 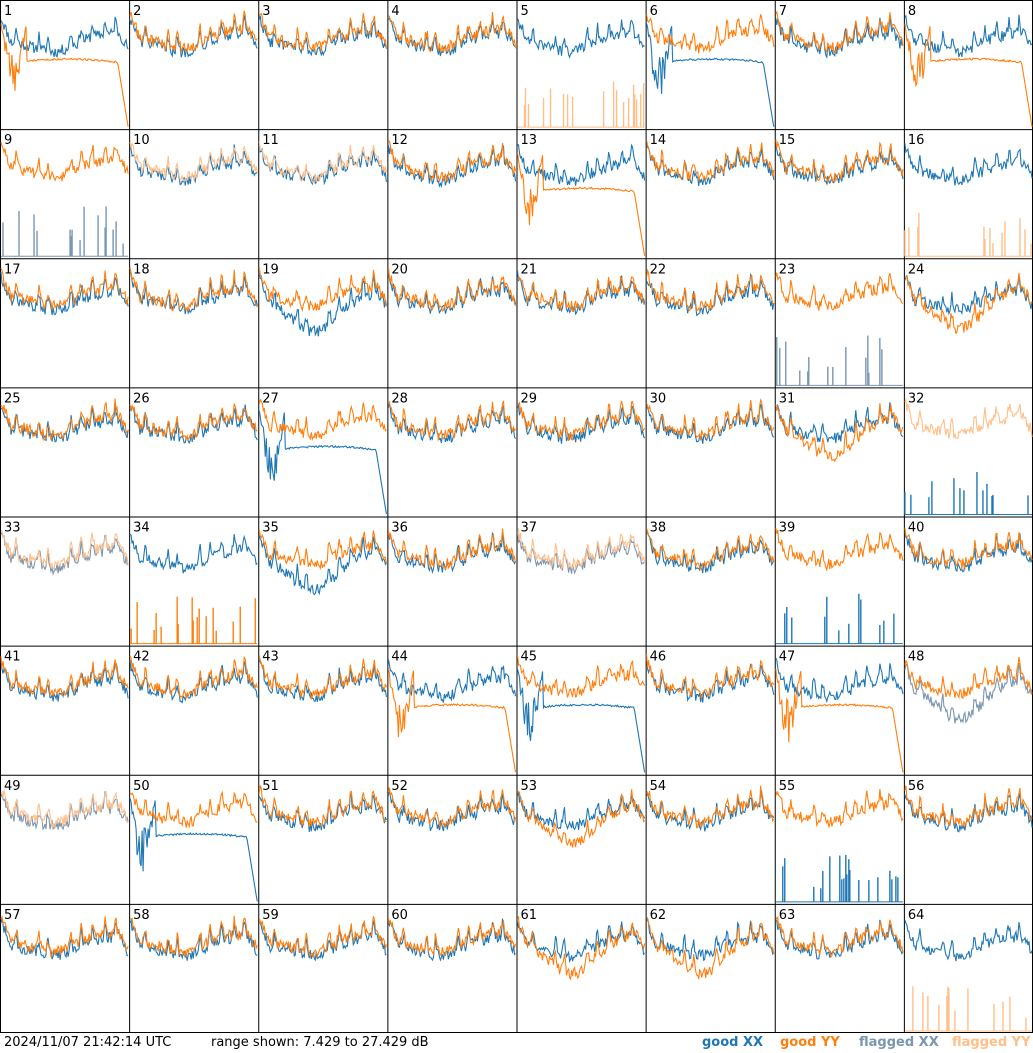 What do you see at coordinates (710, 159) in the screenshot?
I see `panel-14: 14` at bounding box center [710, 159].